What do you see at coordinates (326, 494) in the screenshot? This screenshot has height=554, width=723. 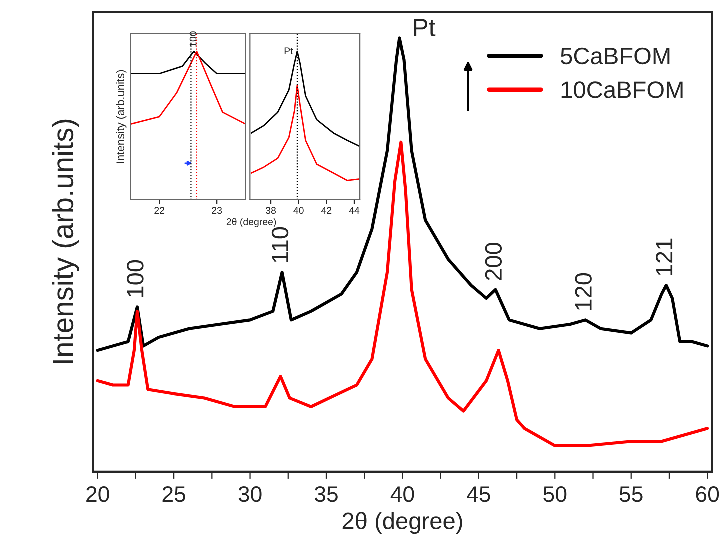 I see `x-tick-label: 35` at bounding box center [326, 494].